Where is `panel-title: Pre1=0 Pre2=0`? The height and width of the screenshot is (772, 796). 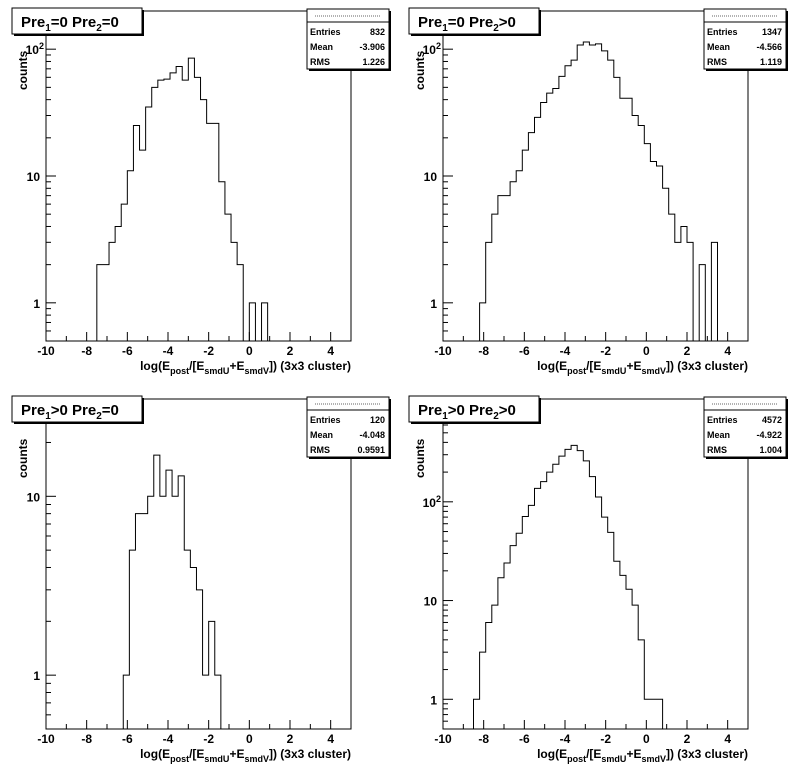 panel-title: Pre1=0 Pre2=0 is located at coordinates (77, 21).